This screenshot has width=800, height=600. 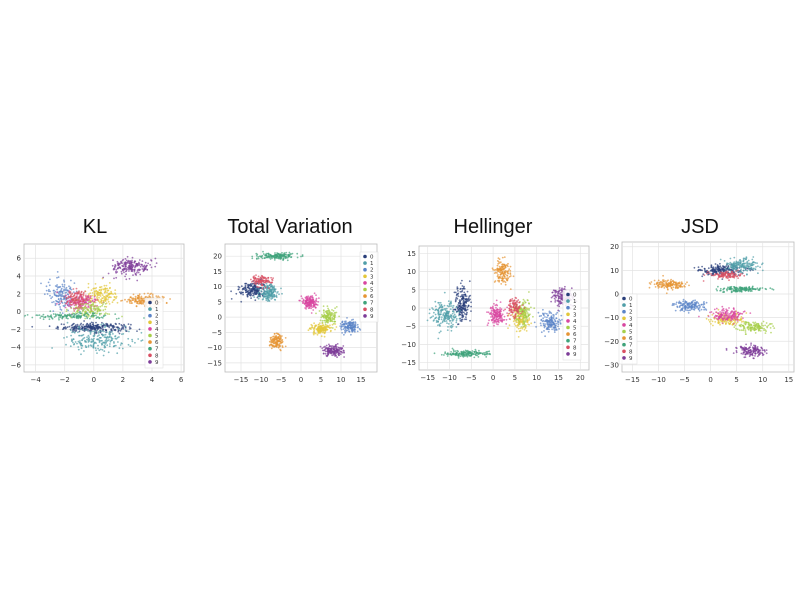 What do you see at coordinates (575, 309) in the screenshot?
I see `legend-label: 2` at bounding box center [575, 309].